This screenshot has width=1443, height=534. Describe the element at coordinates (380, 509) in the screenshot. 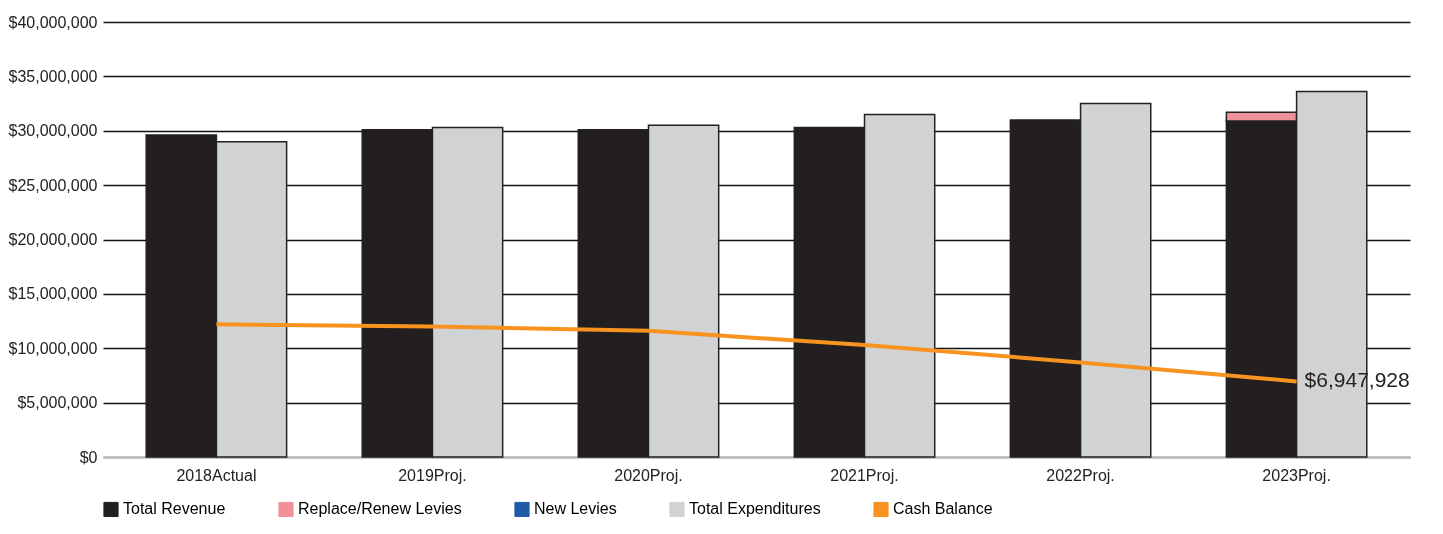

I see `legend-label: Replace/Renew Levies` at that location.